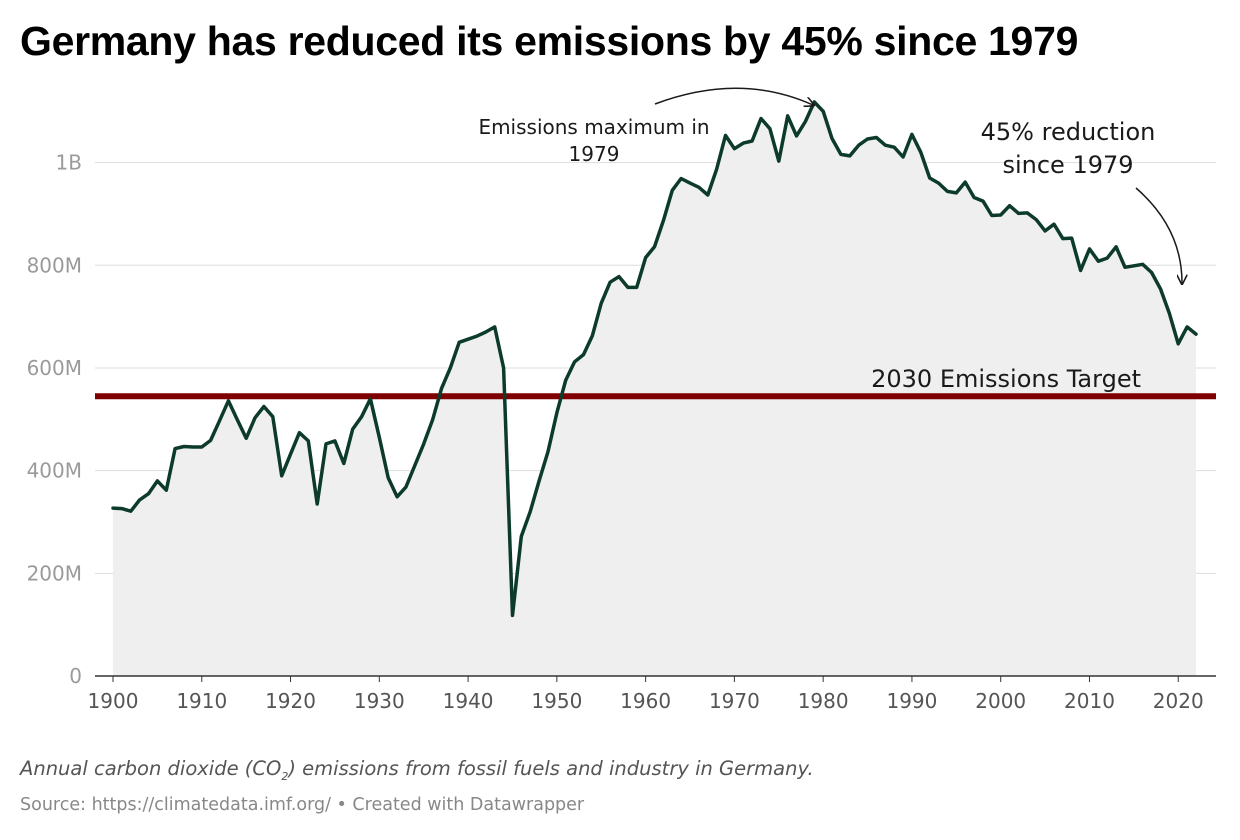  I want to click on target-layer: 2030 Emissions Target, so click(655, 382).